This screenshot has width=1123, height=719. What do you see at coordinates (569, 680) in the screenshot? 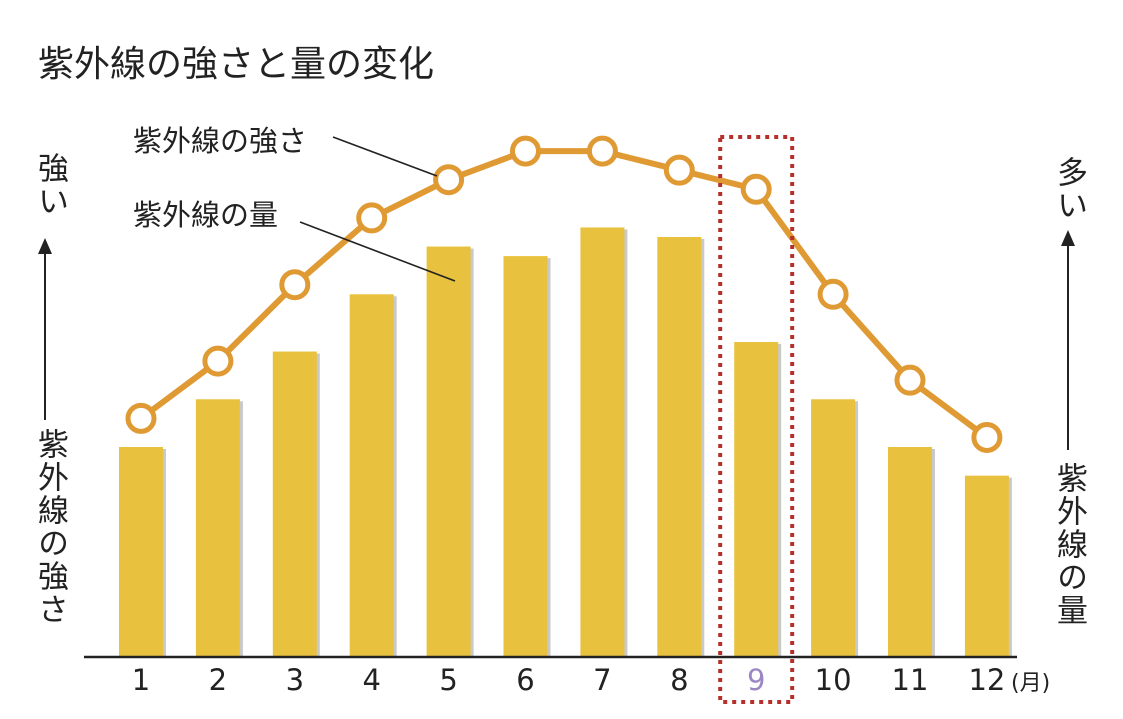
I see `x-tick-labels: 1 2 3 4 5 6 7 8 9 10 11 12` at bounding box center [569, 680].